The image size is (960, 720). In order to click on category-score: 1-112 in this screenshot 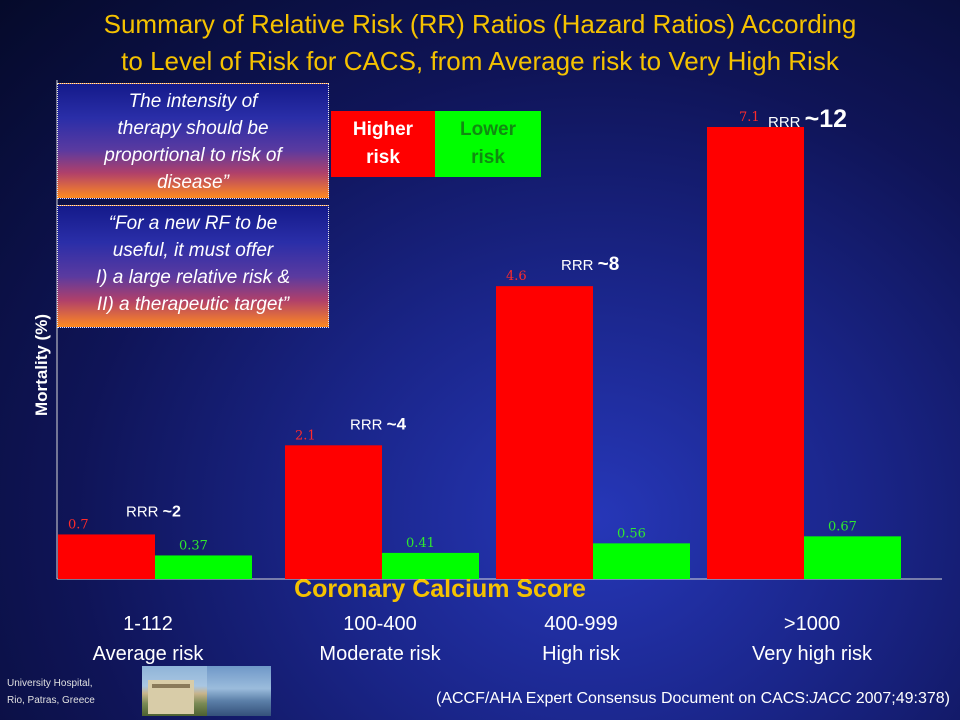, I will do `click(148, 624)`.